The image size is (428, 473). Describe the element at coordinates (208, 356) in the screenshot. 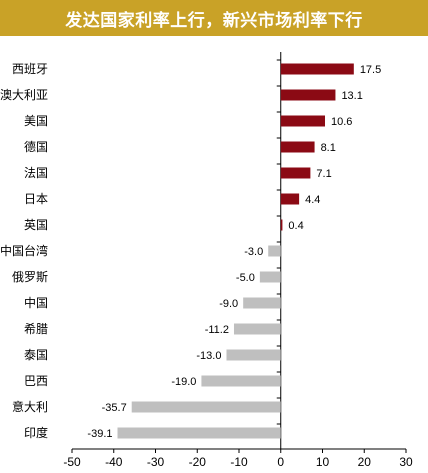

I see `data-label: -13.0` at that location.